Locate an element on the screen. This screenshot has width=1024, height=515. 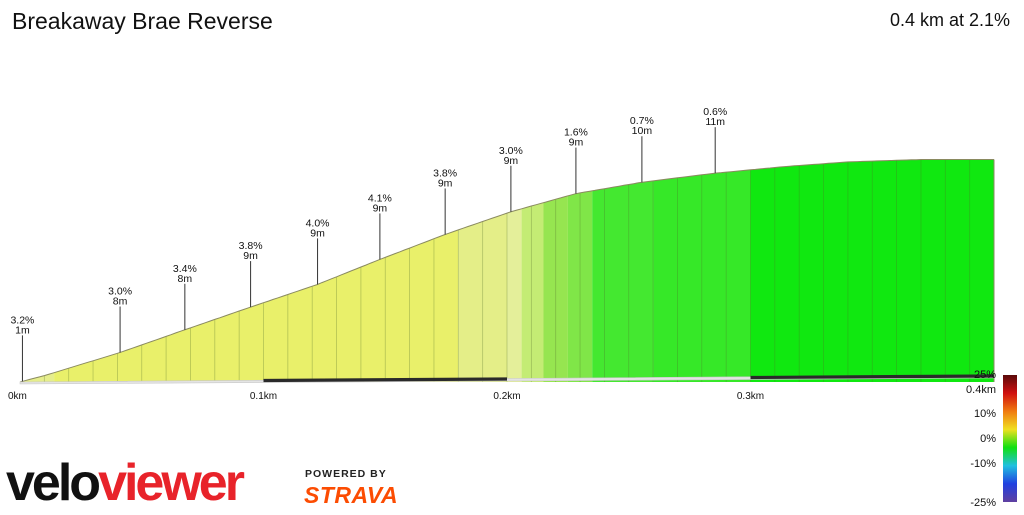
scale-label-5: -25% is located at coordinates (983, 503).